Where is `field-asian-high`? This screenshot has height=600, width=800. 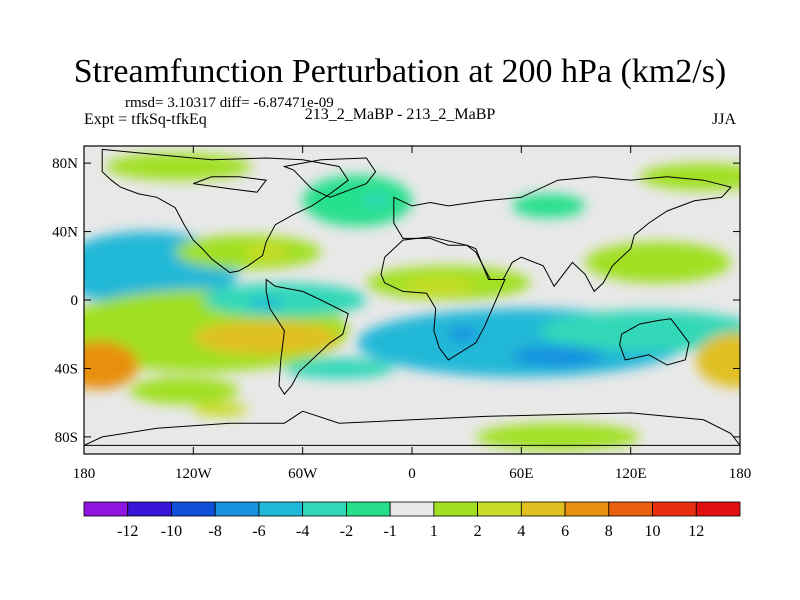 field-asian-high is located at coordinates (658, 262).